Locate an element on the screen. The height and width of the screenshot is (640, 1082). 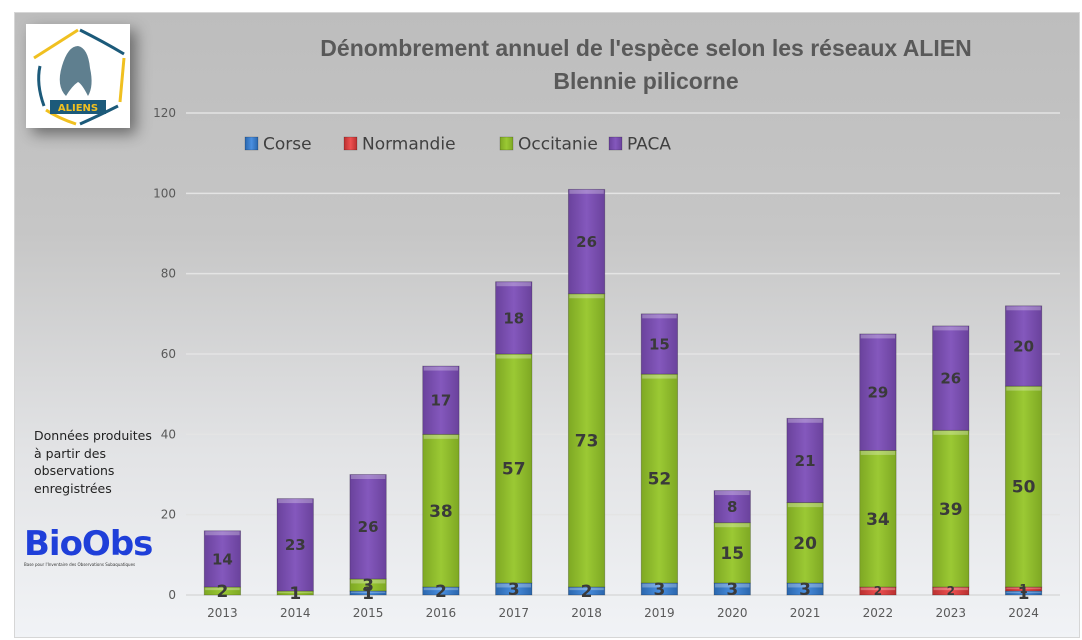
data-label: 17 is located at coordinates (440, 401).